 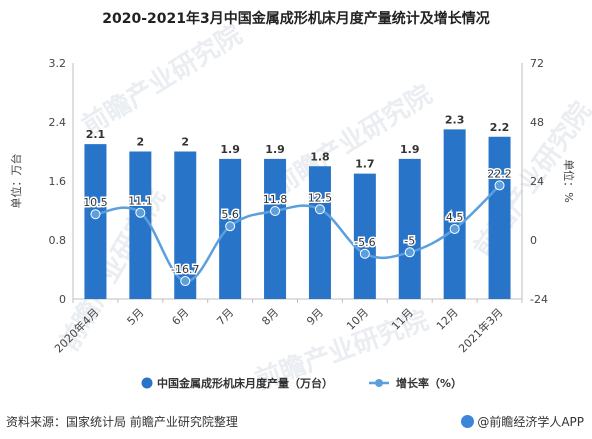 I want to click on growth-label-4: 11.8, so click(x=275, y=199).